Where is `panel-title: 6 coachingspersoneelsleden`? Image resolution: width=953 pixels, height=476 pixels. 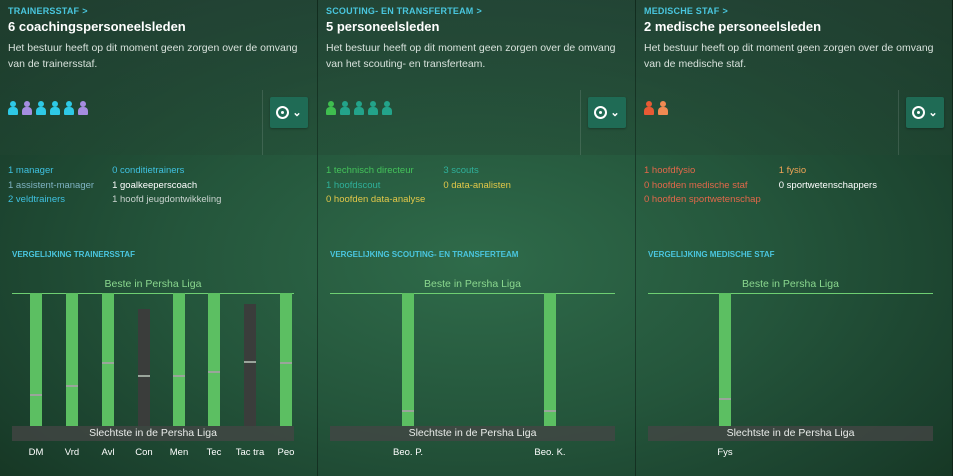
panel-title: 6 coachingspersoneelsleden is located at coordinates (97, 26).